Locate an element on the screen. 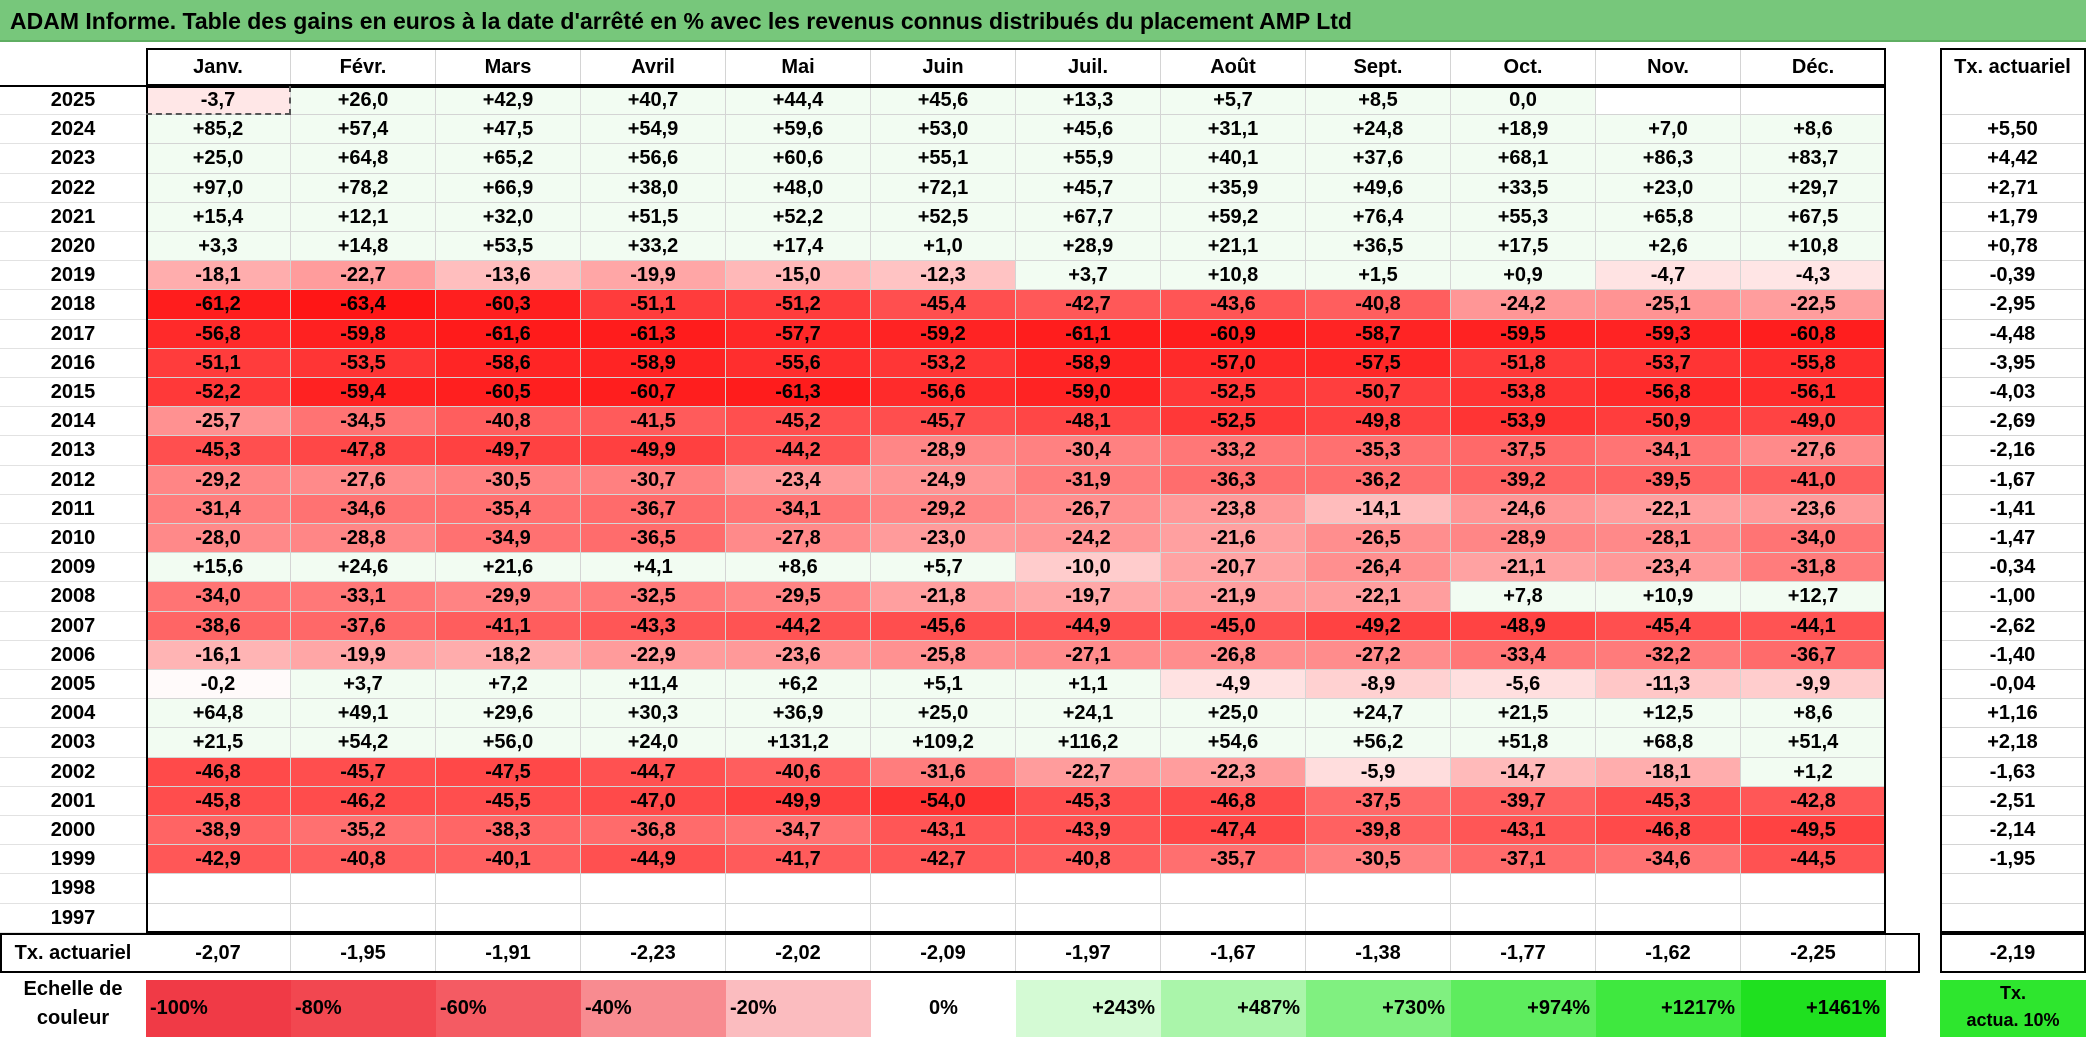 This screenshot has width=2086, height=1037. table-cell: -49,9 is located at coordinates (653, 451).